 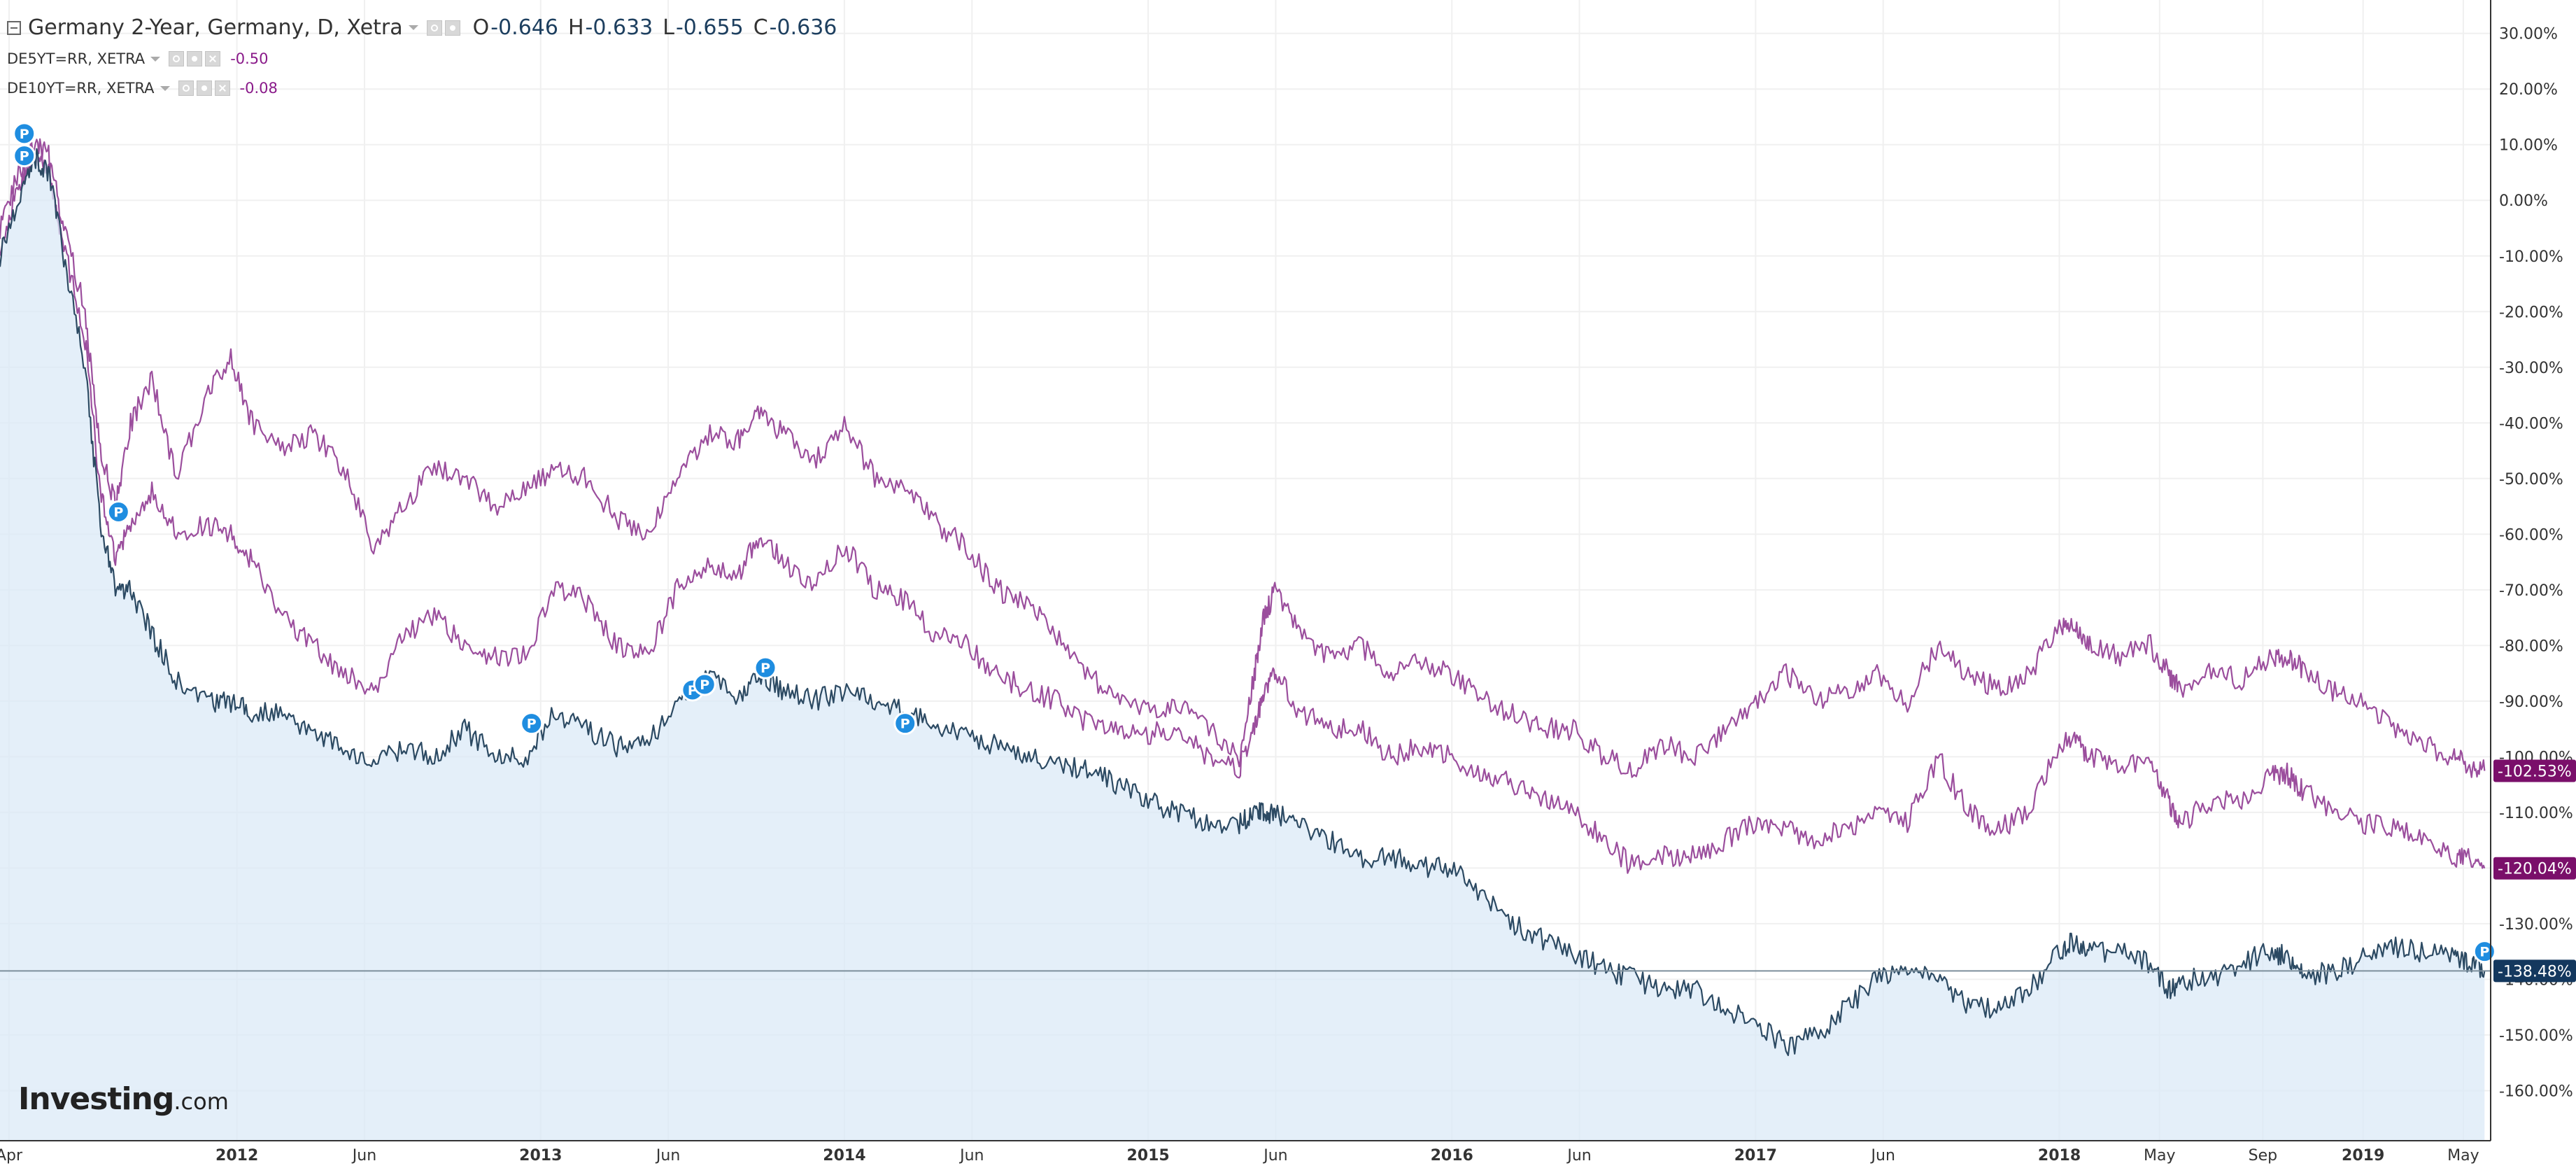 I want to click on y-tick-label: -50.00%, so click(x=2531, y=480).